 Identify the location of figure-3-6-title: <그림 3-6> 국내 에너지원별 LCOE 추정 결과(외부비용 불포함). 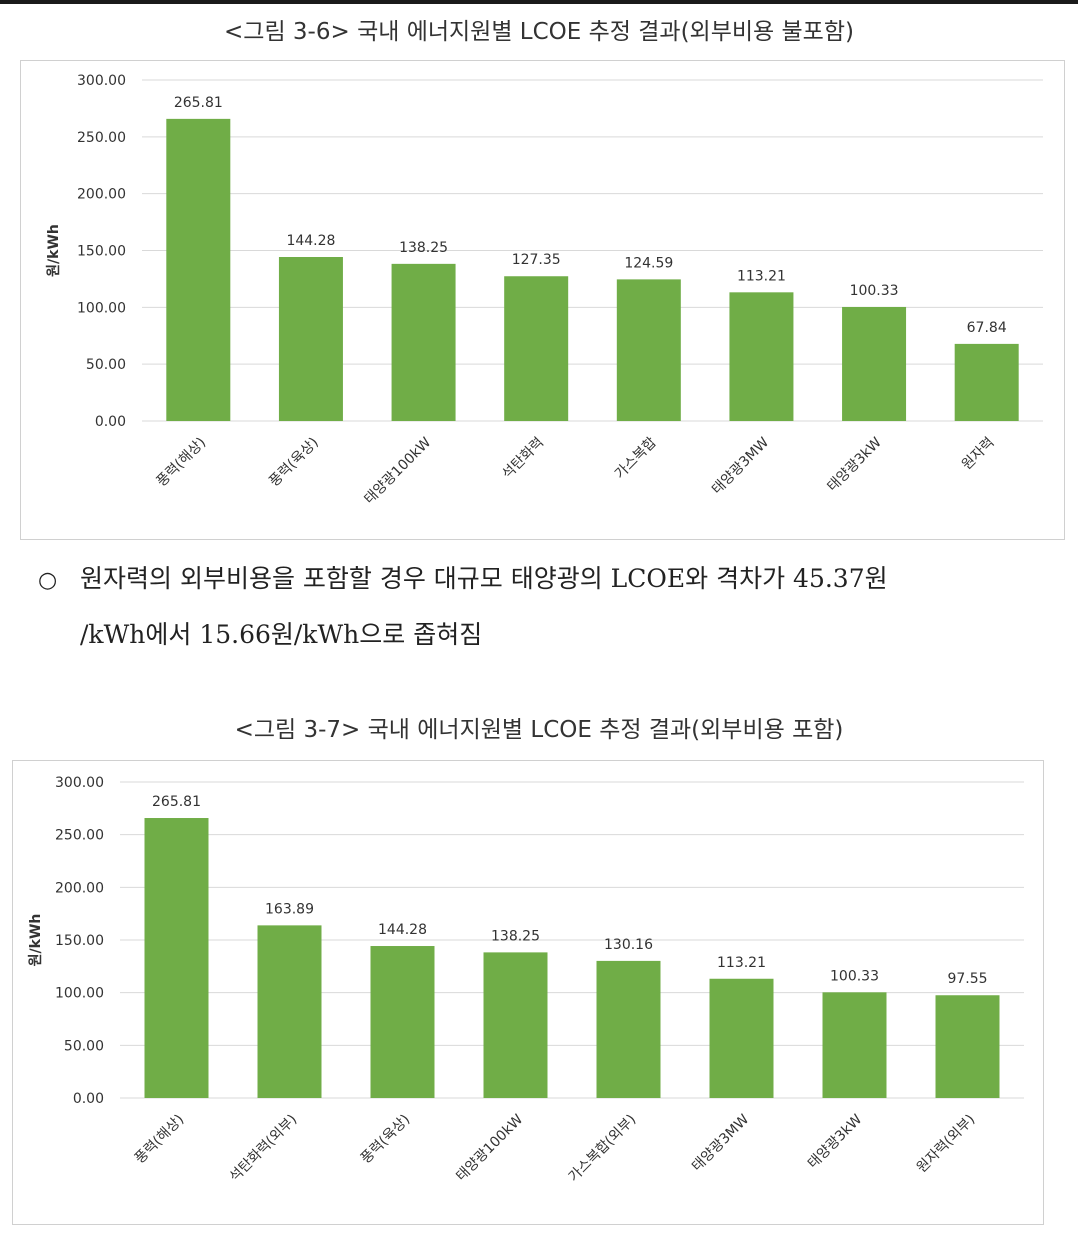
(539, 32).